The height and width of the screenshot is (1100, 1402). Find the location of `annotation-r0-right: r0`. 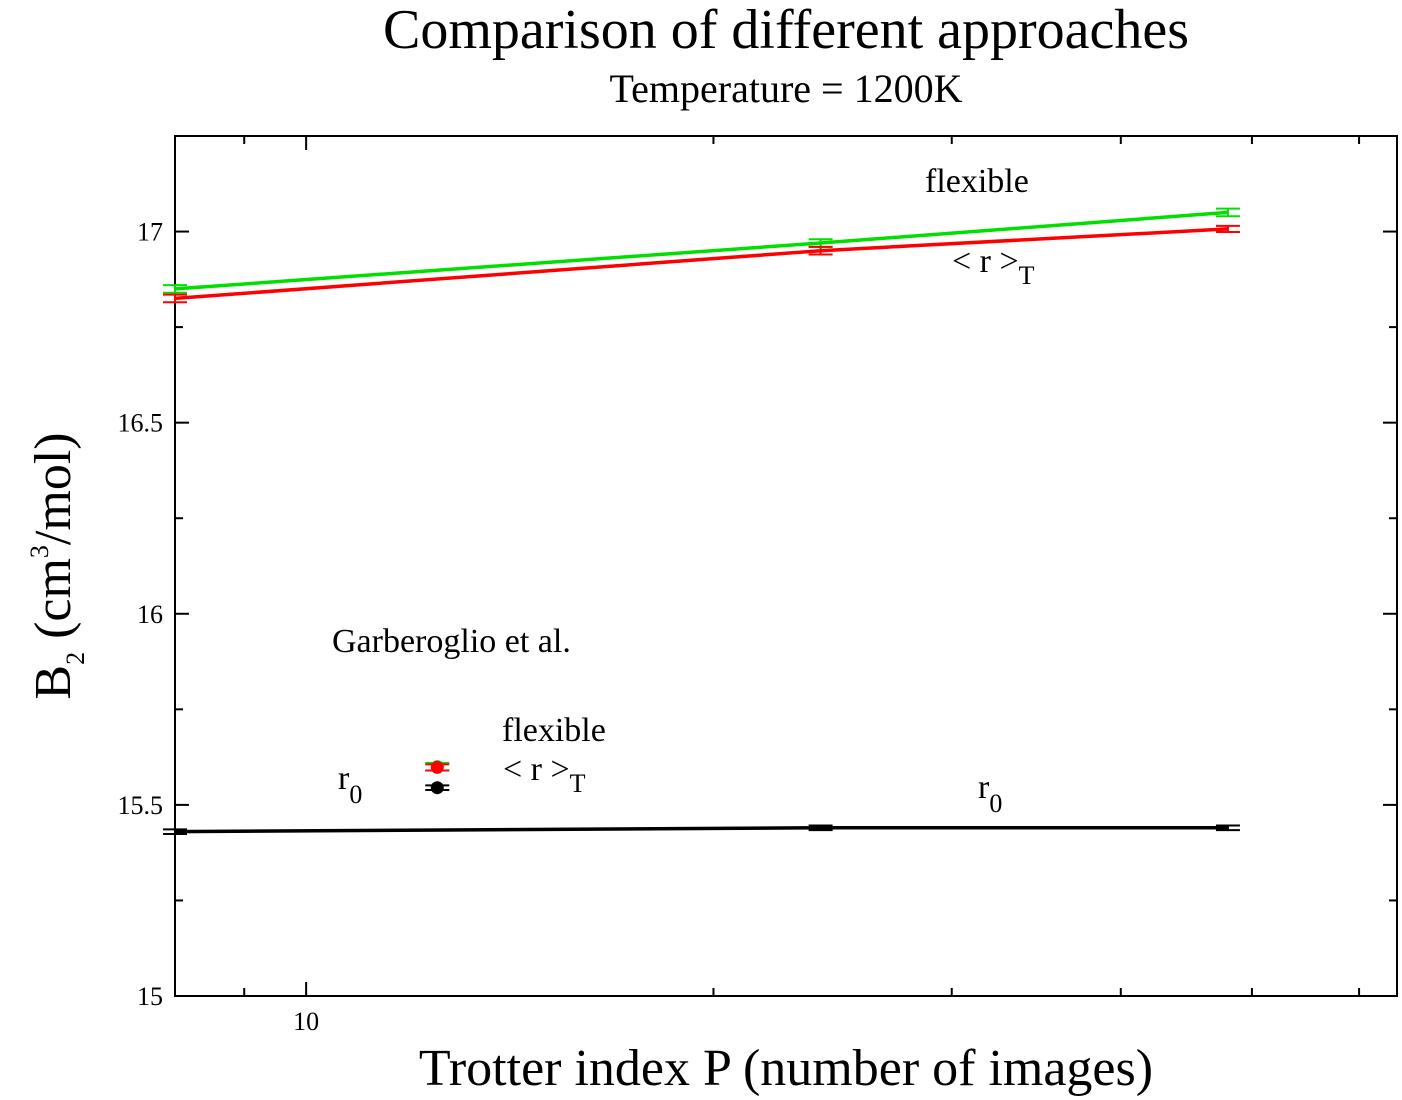

annotation-r0-right: r0 is located at coordinates (990, 793).